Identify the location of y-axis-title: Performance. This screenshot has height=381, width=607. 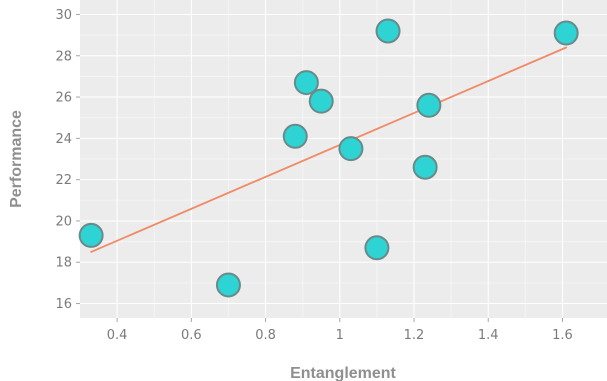
(16, 159).